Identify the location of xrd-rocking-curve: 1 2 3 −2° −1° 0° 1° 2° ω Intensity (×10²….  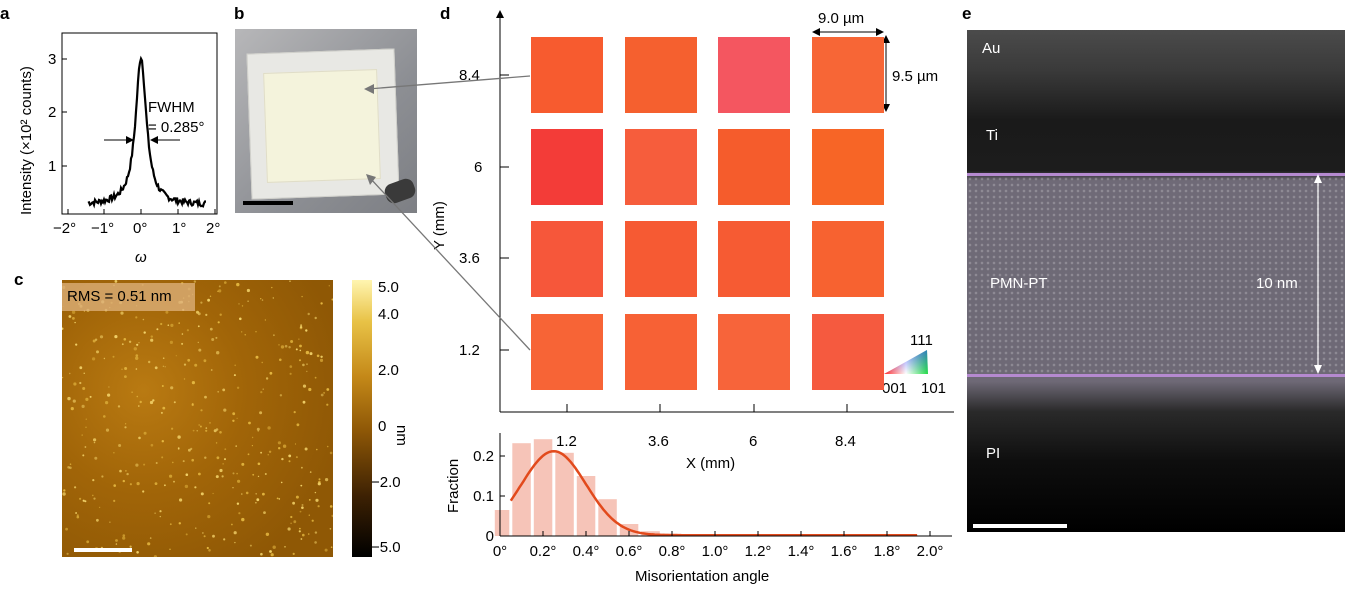
(119, 149).